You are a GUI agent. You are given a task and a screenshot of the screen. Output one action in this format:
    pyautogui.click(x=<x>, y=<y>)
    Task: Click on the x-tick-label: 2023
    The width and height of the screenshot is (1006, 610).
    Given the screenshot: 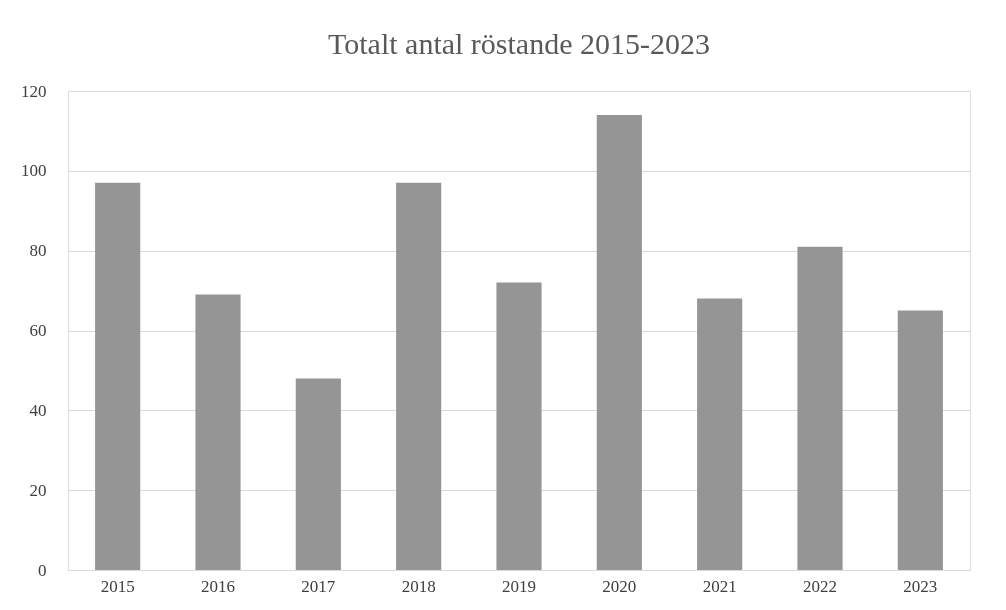 What is the action you would take?
    pyautogui.click(x=920, y=586)
    